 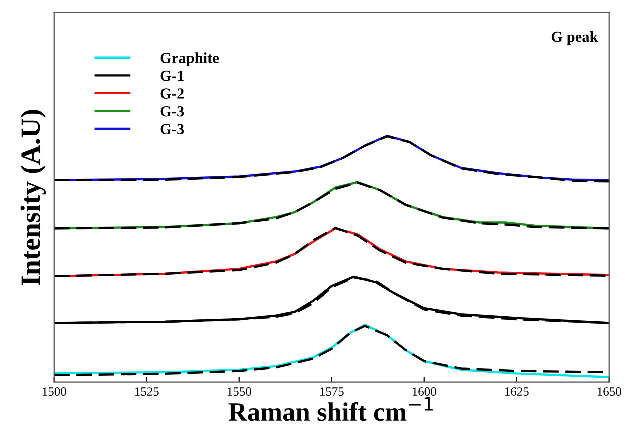 I want to click on x-tick-label: 1650, so click(x=610, y=392).